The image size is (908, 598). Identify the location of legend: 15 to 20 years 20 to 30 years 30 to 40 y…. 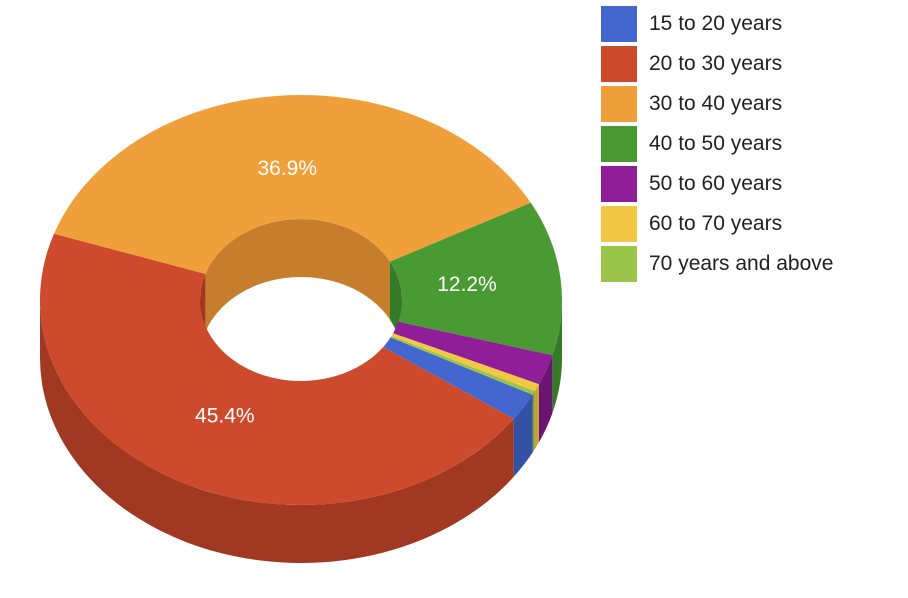
(717, 144).